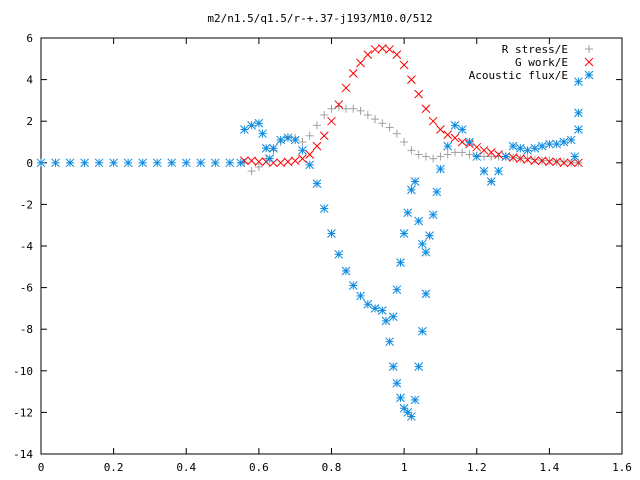  Describe the element at coordinates (27, 246) in the screenshot. I see `y-tick-label: -4` at that location.